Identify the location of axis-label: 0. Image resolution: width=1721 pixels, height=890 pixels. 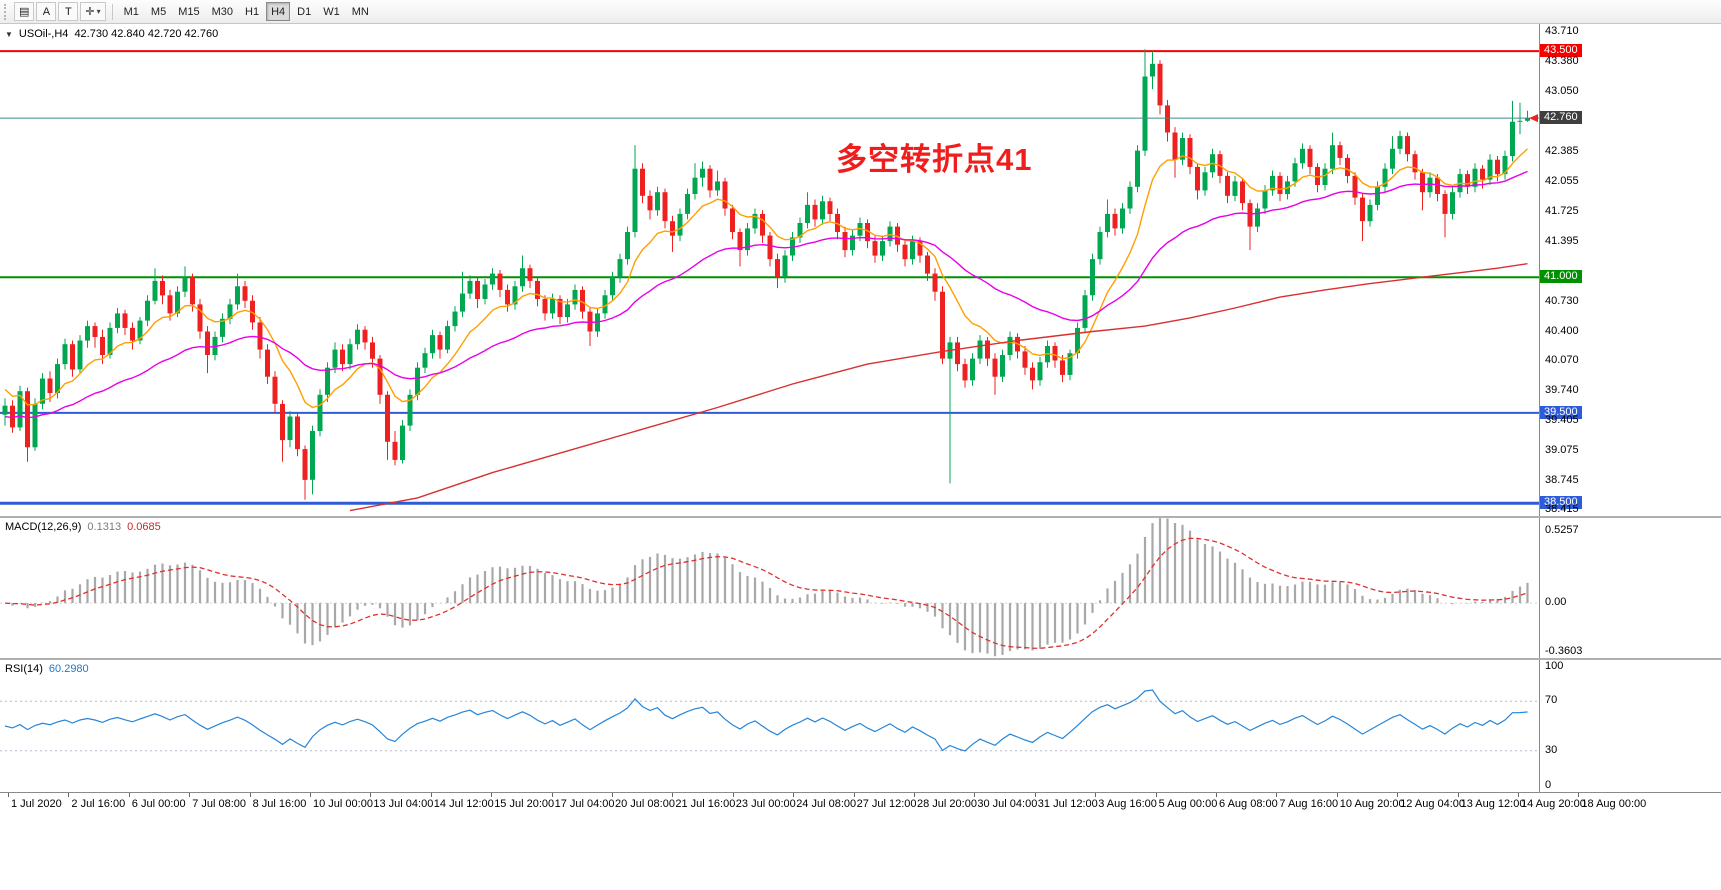
(1548, 785).